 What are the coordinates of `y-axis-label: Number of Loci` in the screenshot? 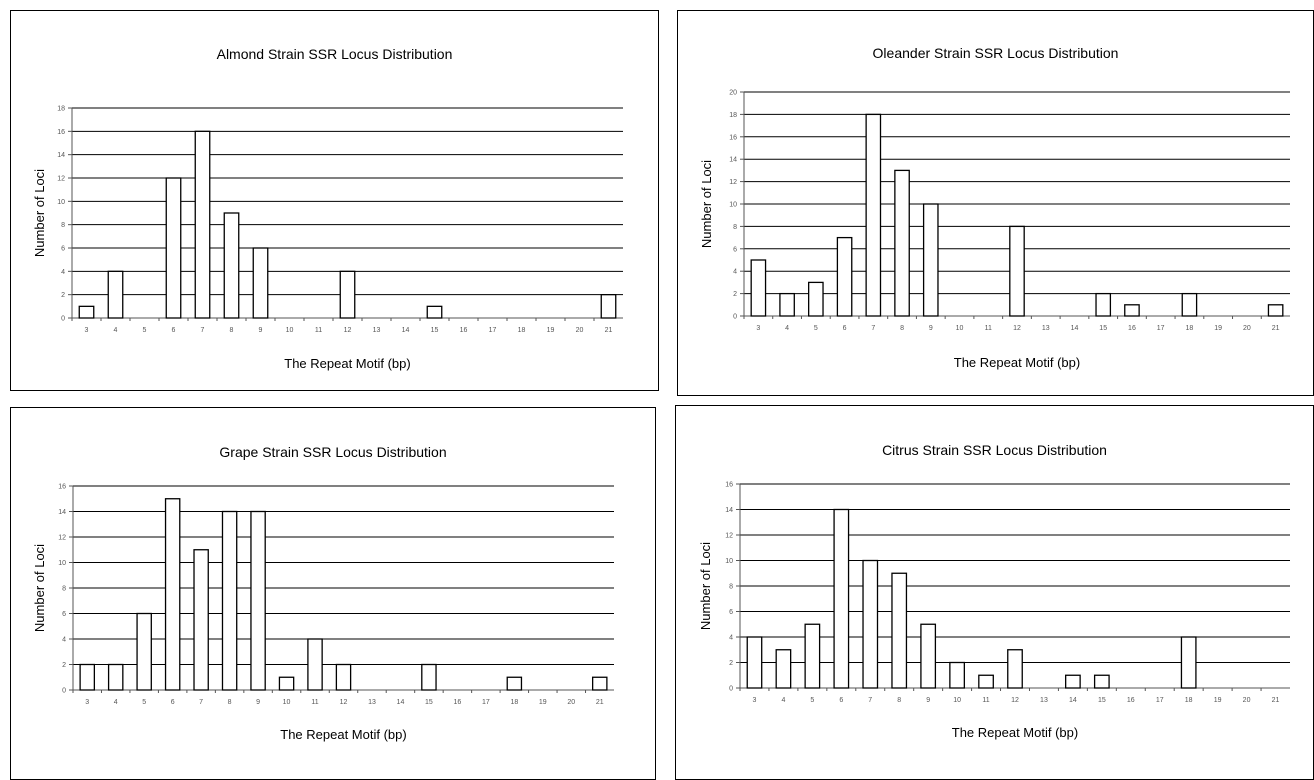 It's located at (705, 586).